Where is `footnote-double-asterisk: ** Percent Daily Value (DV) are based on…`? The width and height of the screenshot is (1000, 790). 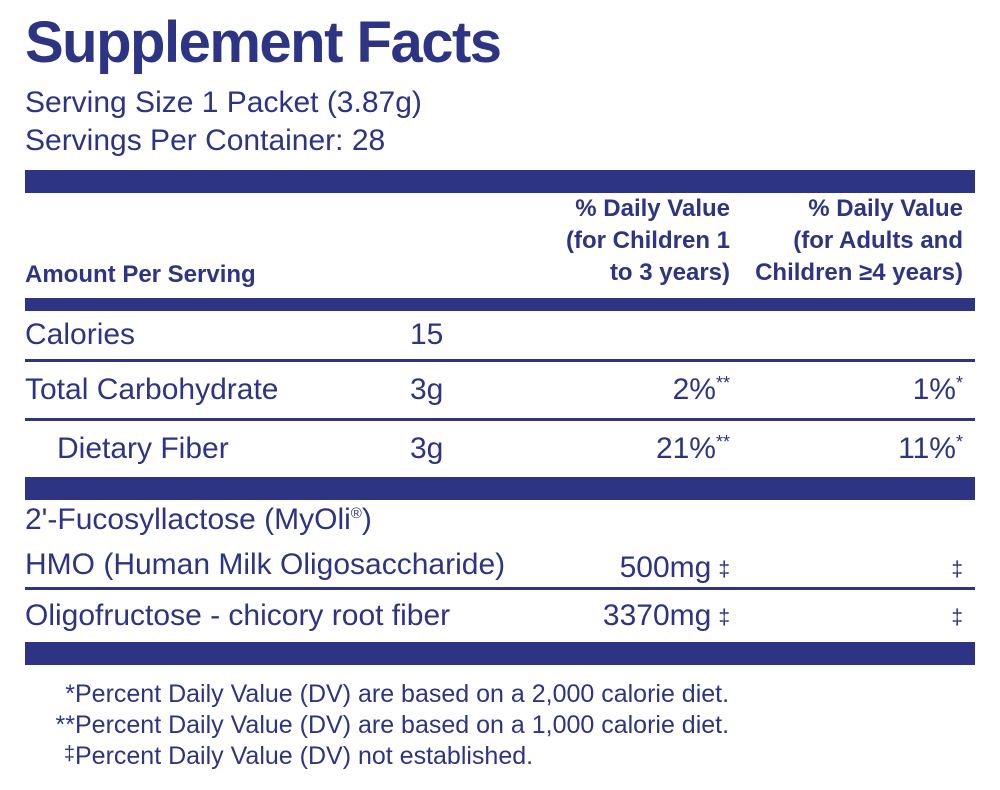
footnote-double-asterisk: ** Percent Daily Value (DV) are based on… is located at coordinates (500, 725).